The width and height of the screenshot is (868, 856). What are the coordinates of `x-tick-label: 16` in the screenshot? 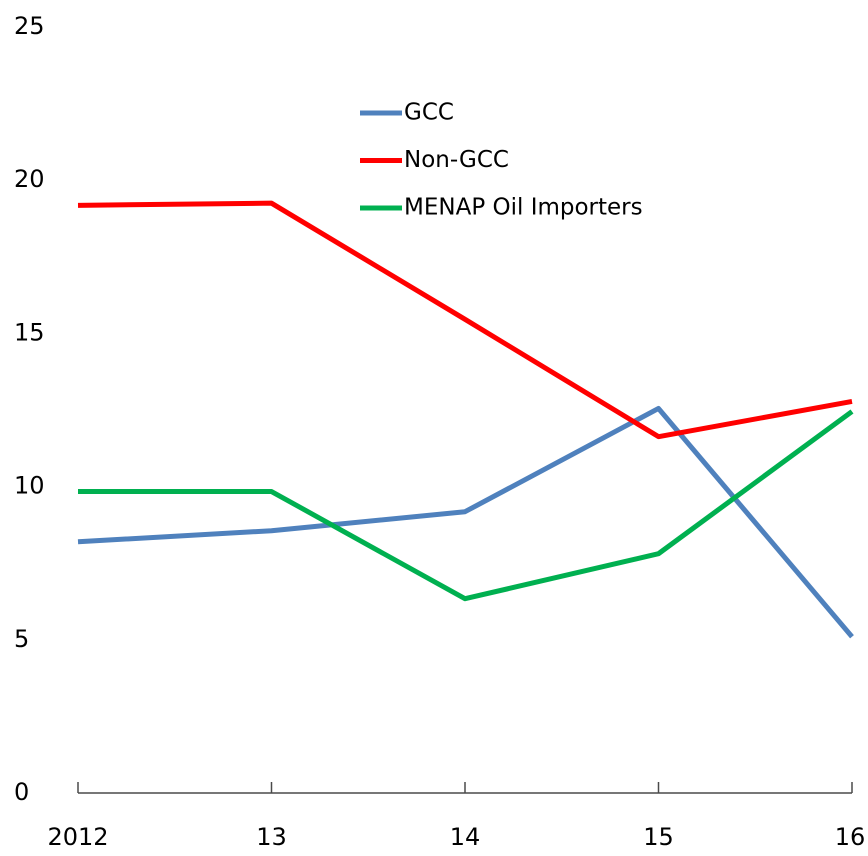 It's located at (850, 837).